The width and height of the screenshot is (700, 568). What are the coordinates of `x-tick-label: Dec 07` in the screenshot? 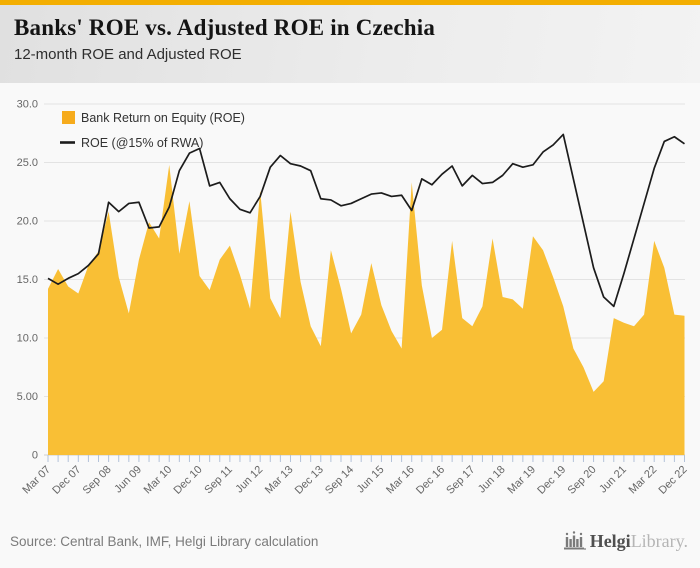 It's located at (66, 480).